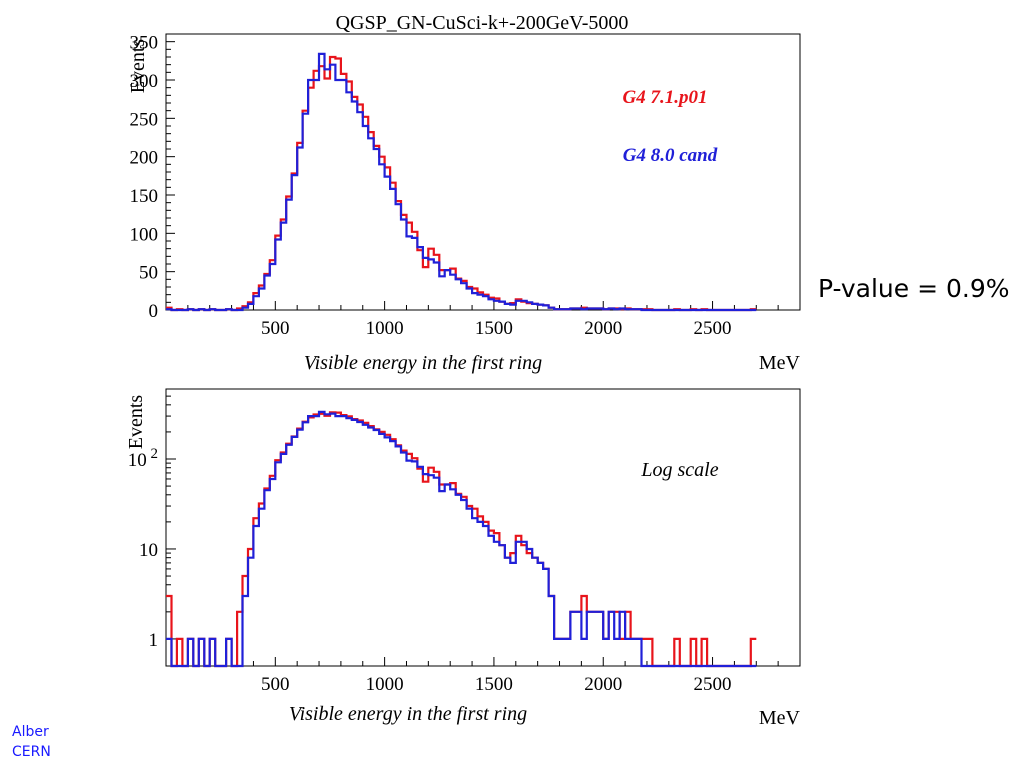  Describe the element at coordinates (713, 684) in the screenshot. I see `bottom-x-tick-label: 2500` at that location.